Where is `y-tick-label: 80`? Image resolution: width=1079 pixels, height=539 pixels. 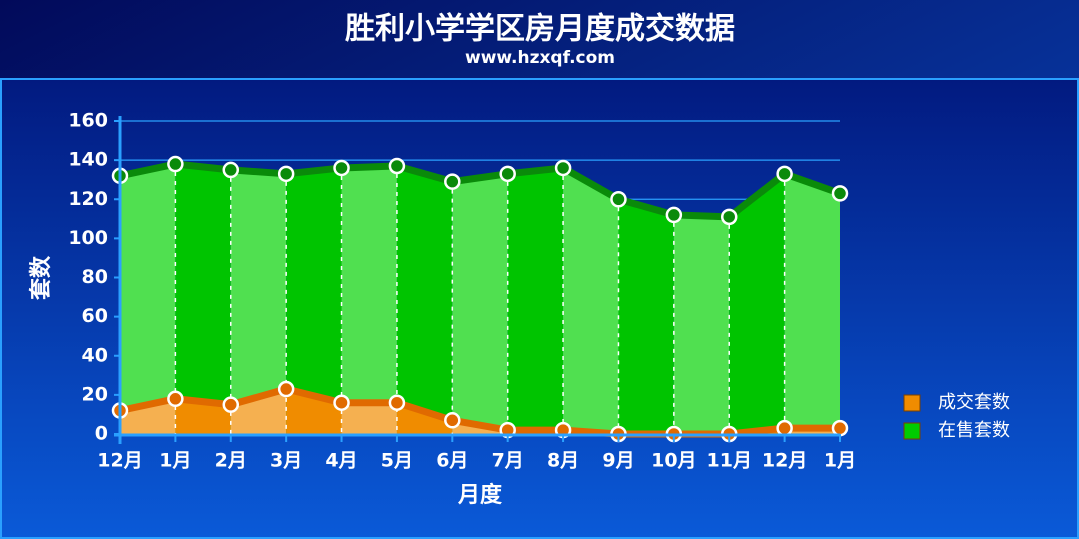 y-tick-label: 80 is located at coordinates (95, 277).